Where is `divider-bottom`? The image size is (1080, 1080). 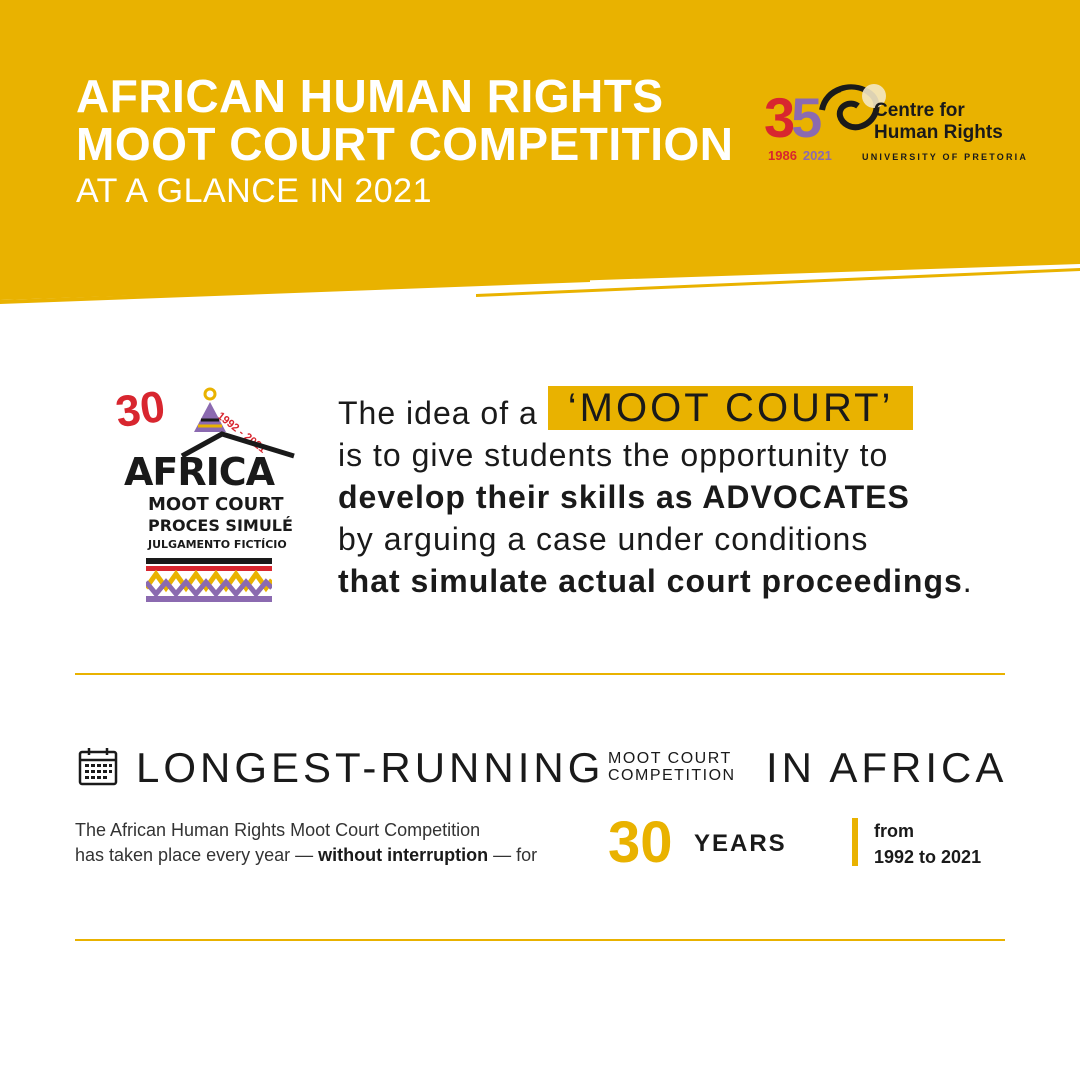
divider-bottom is located at coordinates (540, 940).